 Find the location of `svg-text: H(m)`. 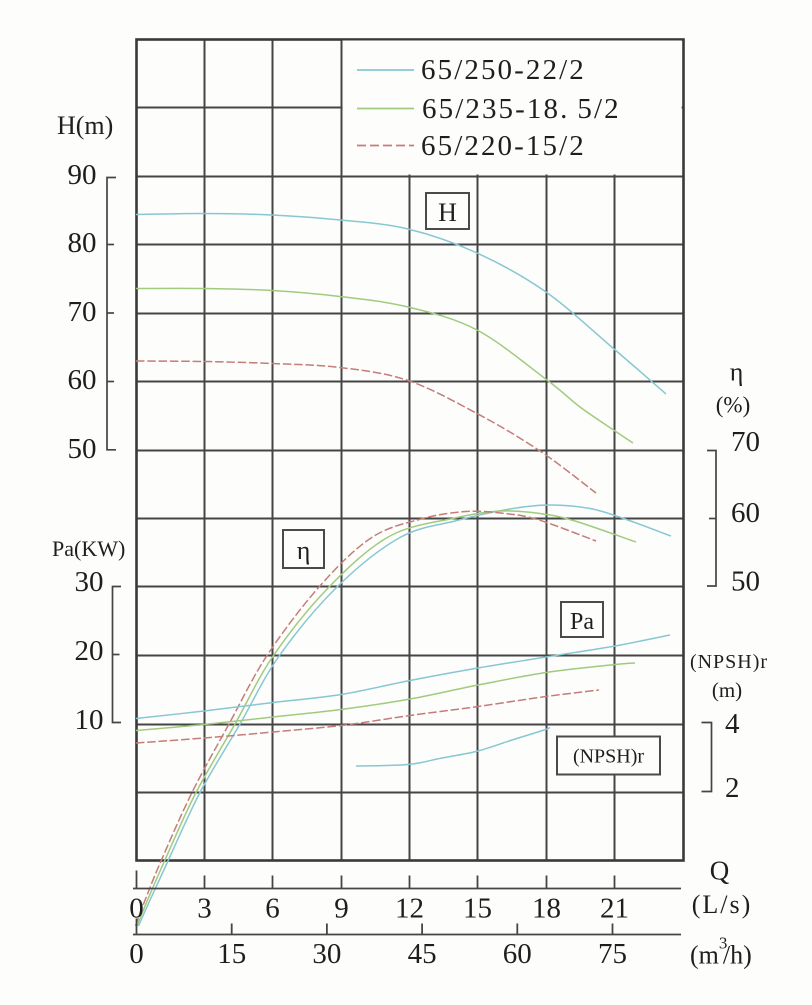

svg-text: H(m) is located at coordinates (85, 125).